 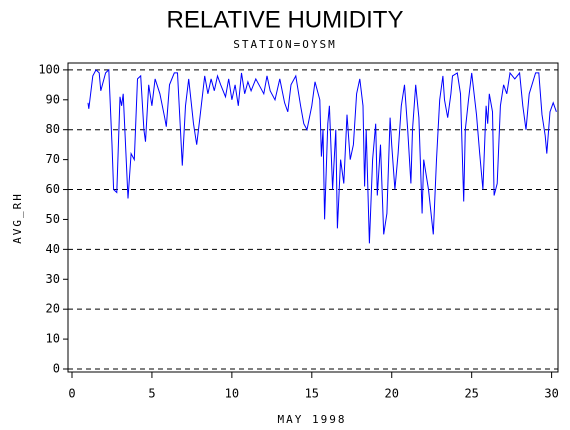 I want to click on chart-title: RELATIVE HUMIDITY, so click(x=285, y=19).